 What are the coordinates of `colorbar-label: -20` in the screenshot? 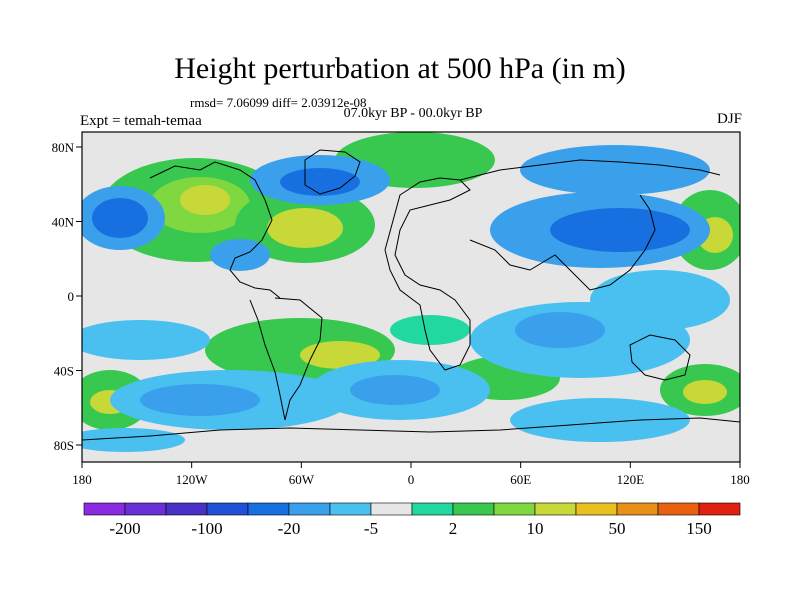 It's located at (289, 528).